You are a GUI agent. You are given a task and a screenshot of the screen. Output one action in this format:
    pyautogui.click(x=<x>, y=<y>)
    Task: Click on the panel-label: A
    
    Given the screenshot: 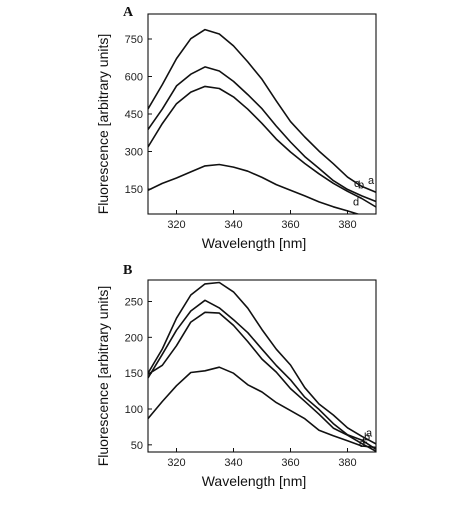 What is the action you would take?
    pyautogui.click(x=128, y=12)
    